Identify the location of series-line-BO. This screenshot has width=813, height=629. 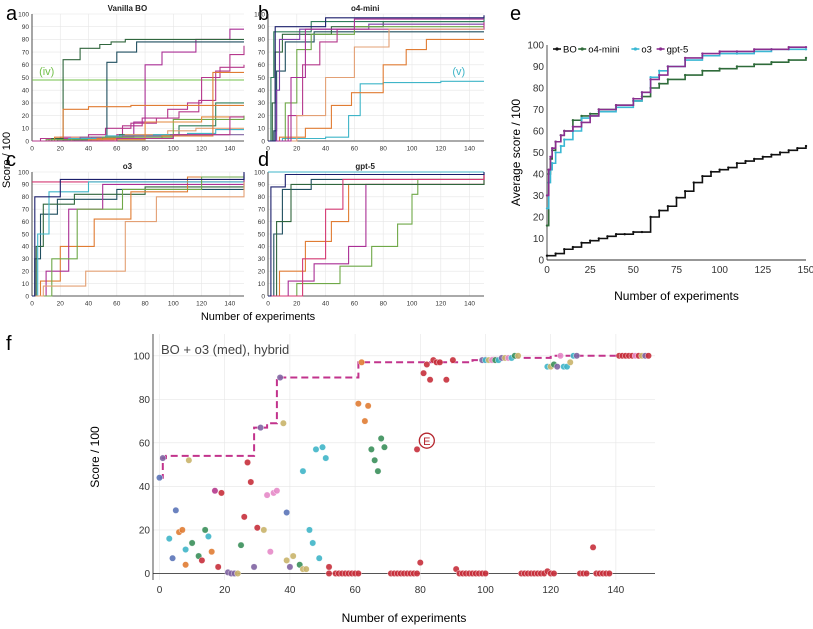
(677, 201).